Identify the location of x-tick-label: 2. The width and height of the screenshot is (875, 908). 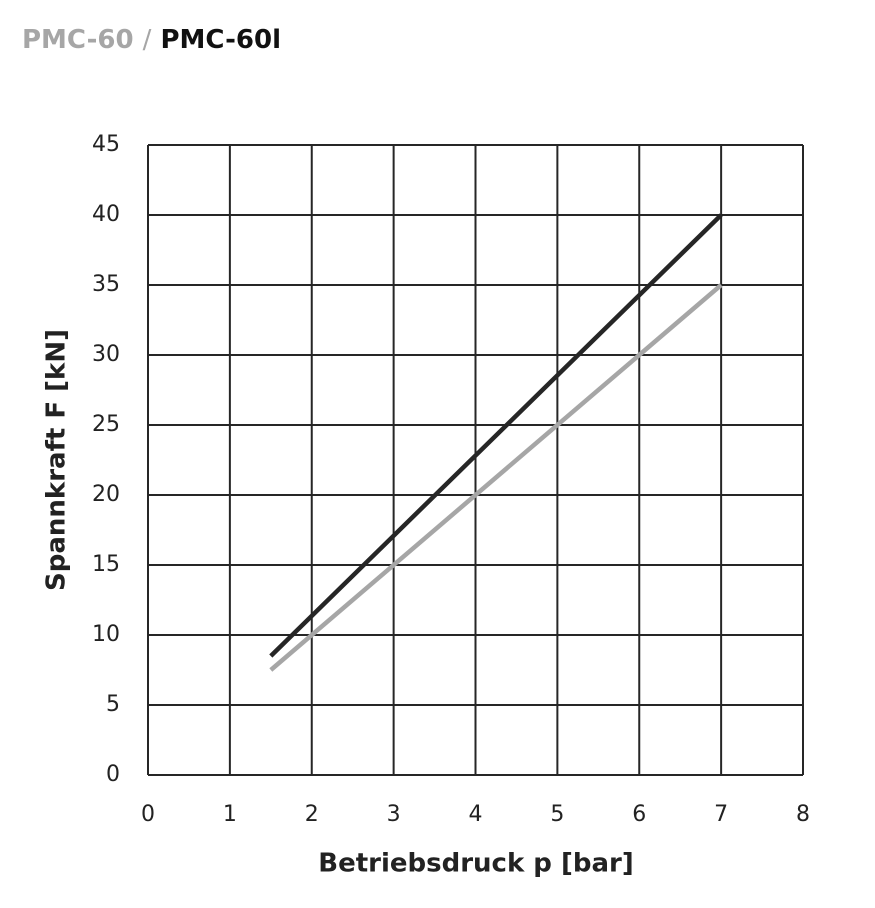
(312, 814).